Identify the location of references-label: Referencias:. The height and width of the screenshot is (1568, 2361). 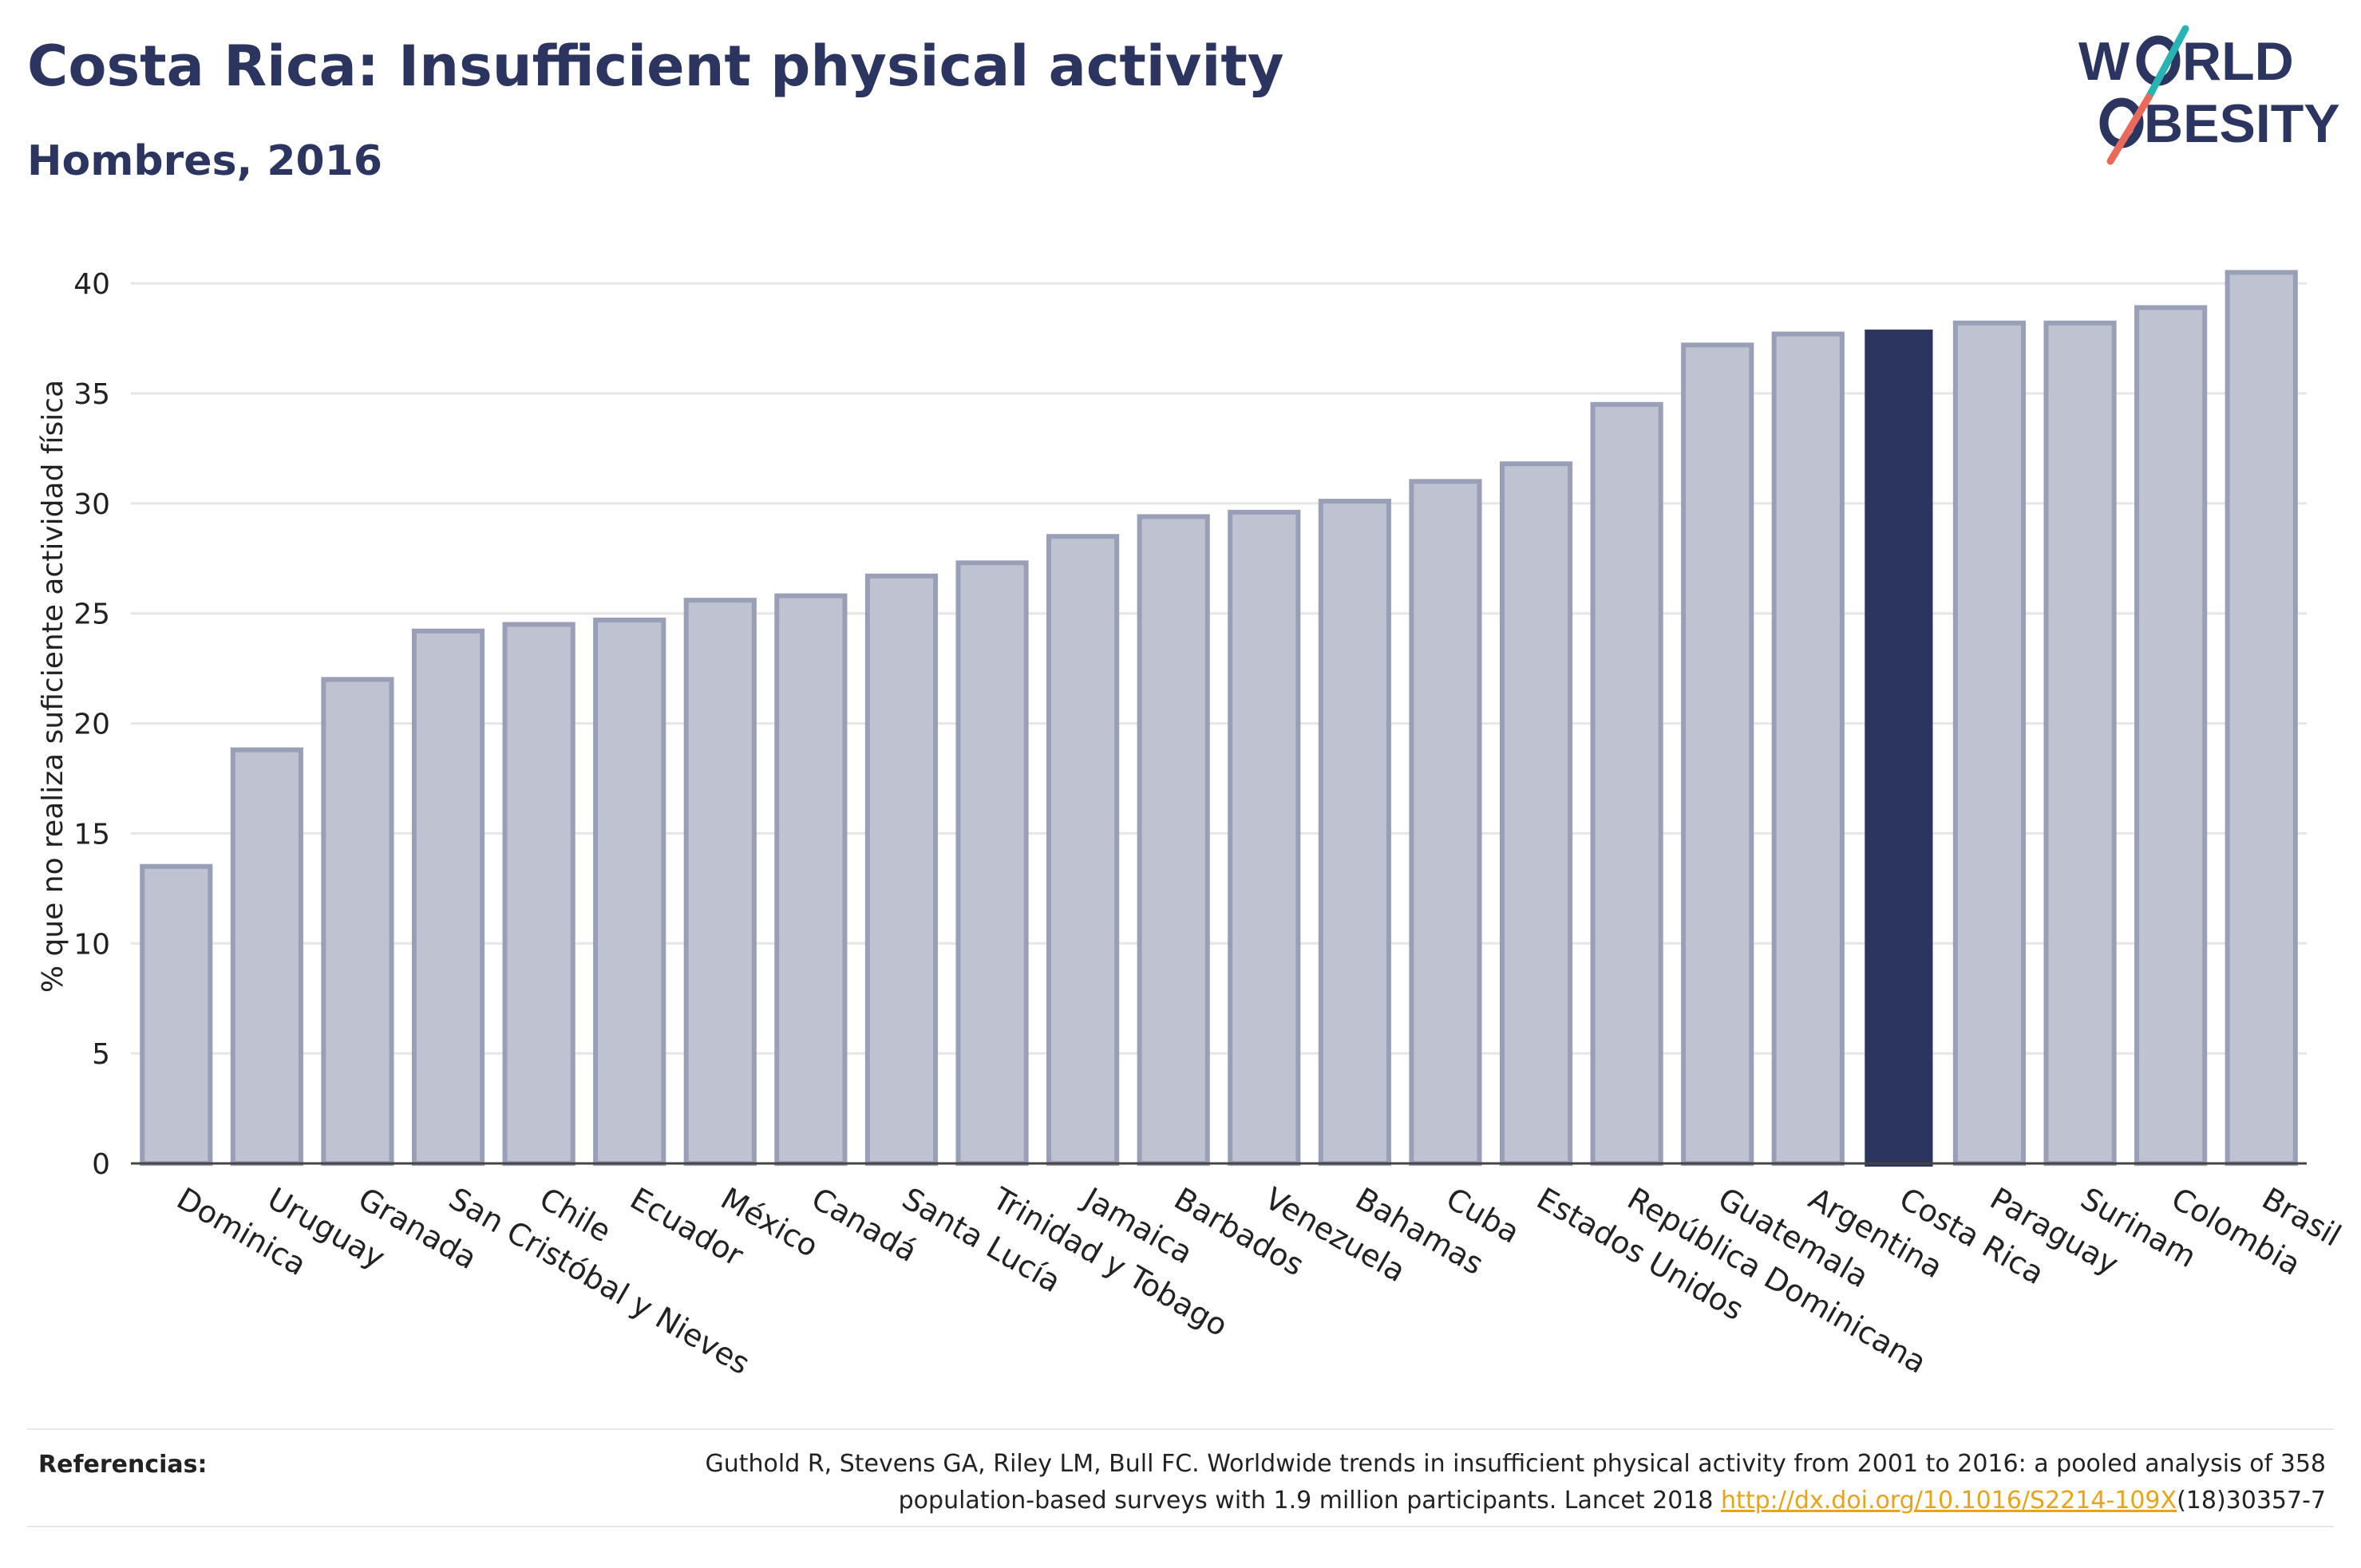
(123, 1465).